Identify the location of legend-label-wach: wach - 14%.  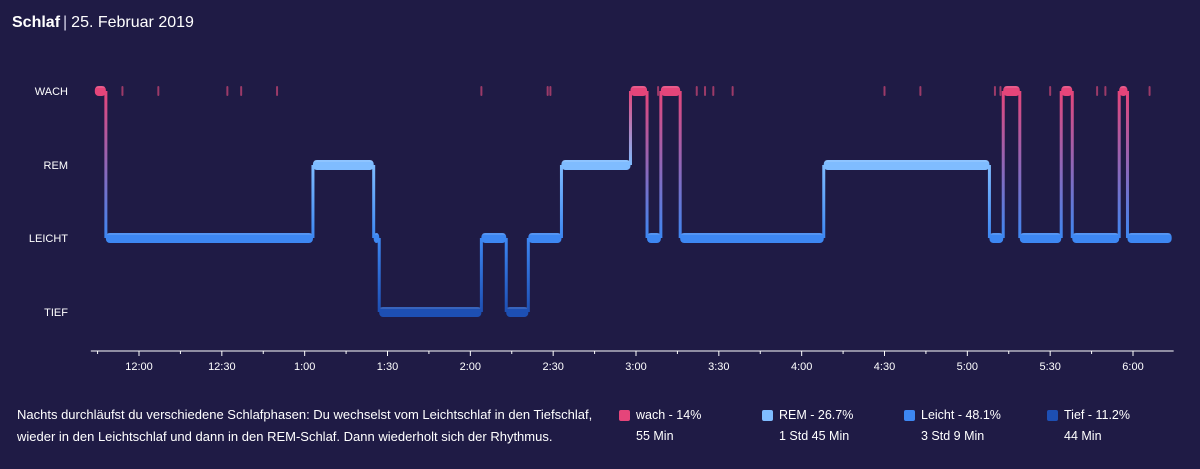
(669, 415).